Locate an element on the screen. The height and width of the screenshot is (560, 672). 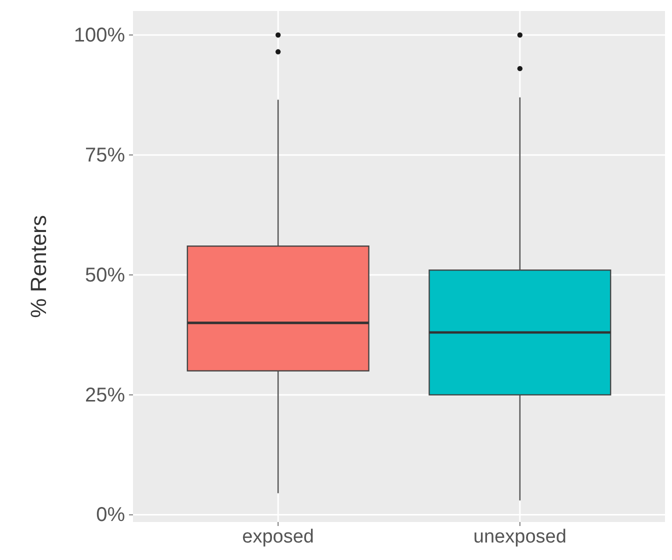
y-tick-label: 50% is located at coordinates (105, 275).